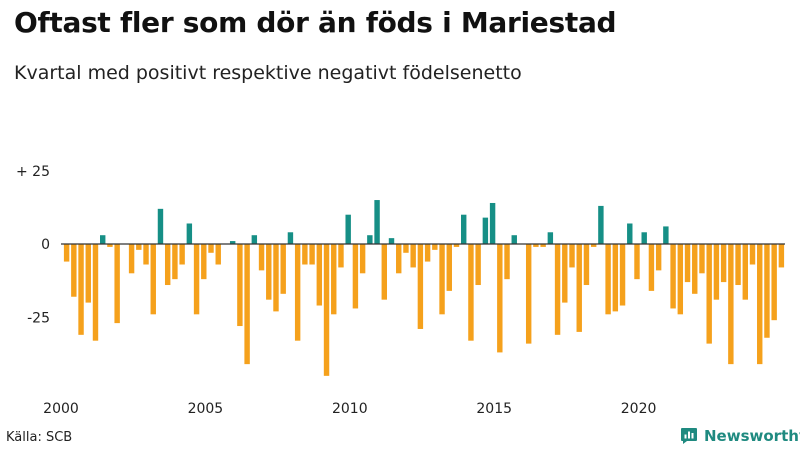 This screenshot has height=450, width=800. What do you see at coordinates (297, 292) in the screenshot?
I see `bar-2008-q1` at bounding box center [297, 292].